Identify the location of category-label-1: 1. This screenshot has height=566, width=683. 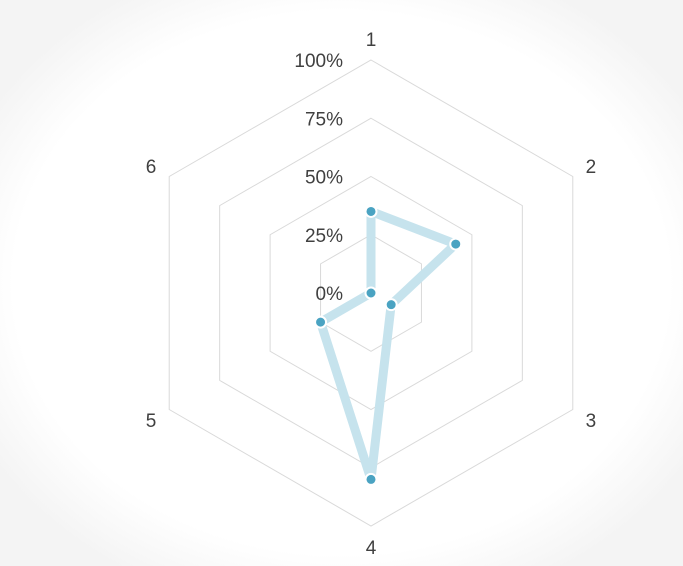
(371, 40).